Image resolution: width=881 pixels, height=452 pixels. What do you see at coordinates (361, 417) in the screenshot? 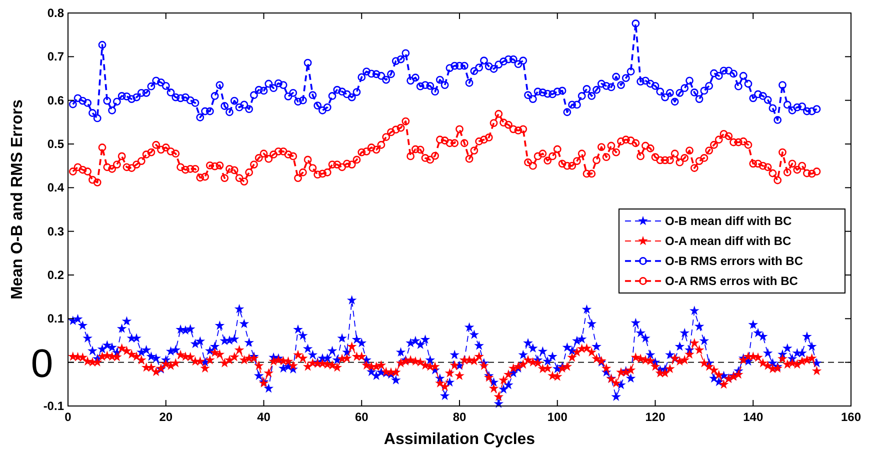
I see `x-tick-label: 60` at bounding box center [361, 417].